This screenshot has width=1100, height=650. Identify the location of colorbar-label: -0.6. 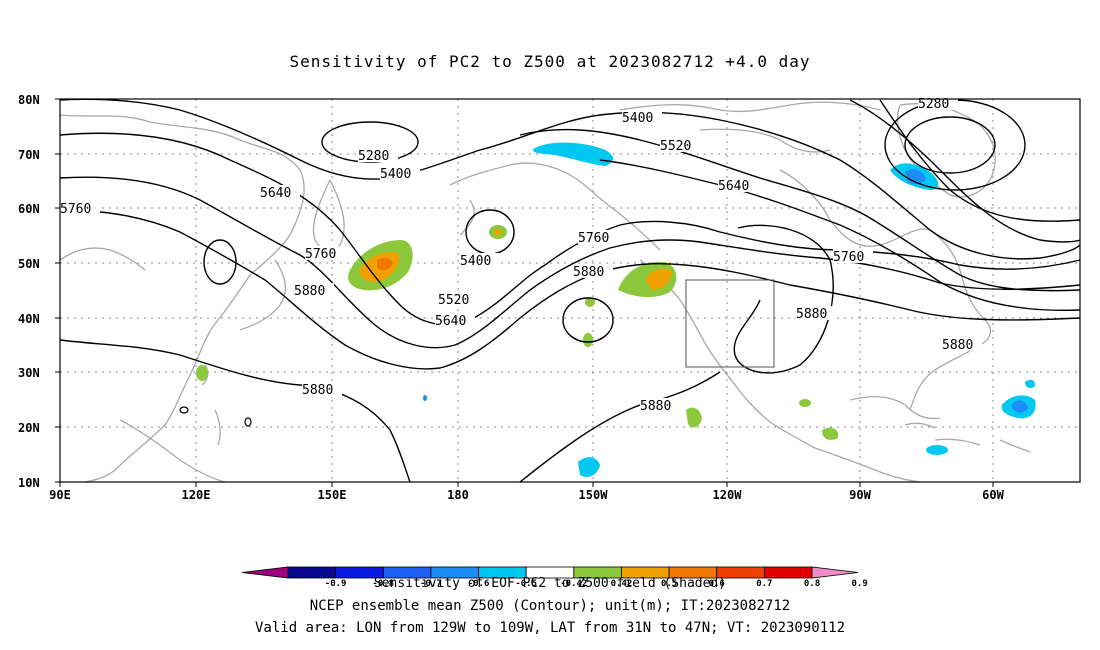
(479, 584).